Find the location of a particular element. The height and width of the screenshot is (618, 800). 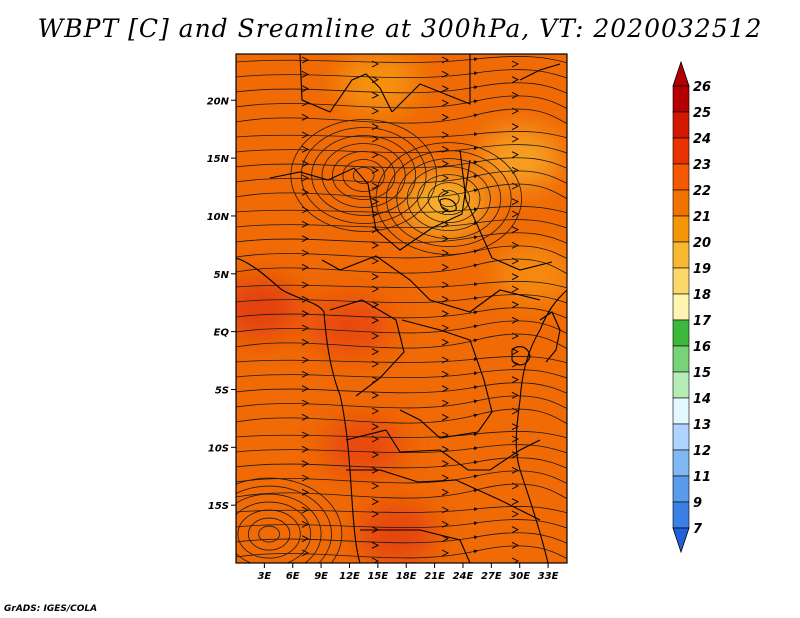

madagascar-edge is located at coordinates (550, 337).